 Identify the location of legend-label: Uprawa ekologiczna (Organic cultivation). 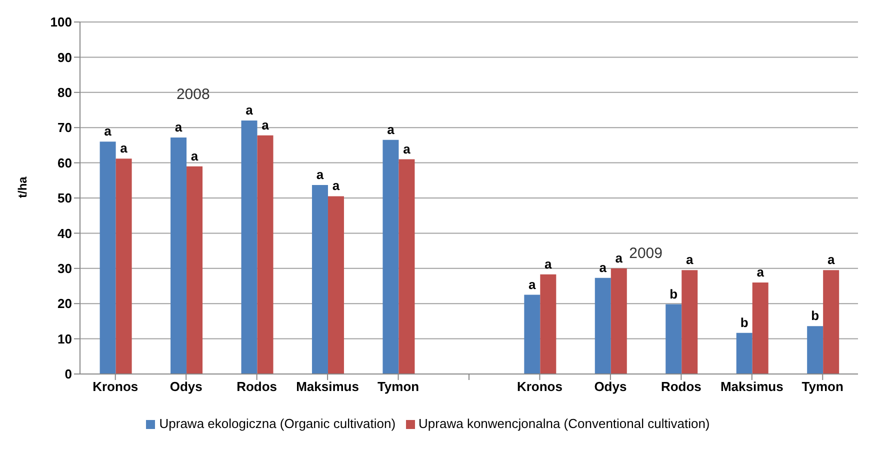
(277, 423).